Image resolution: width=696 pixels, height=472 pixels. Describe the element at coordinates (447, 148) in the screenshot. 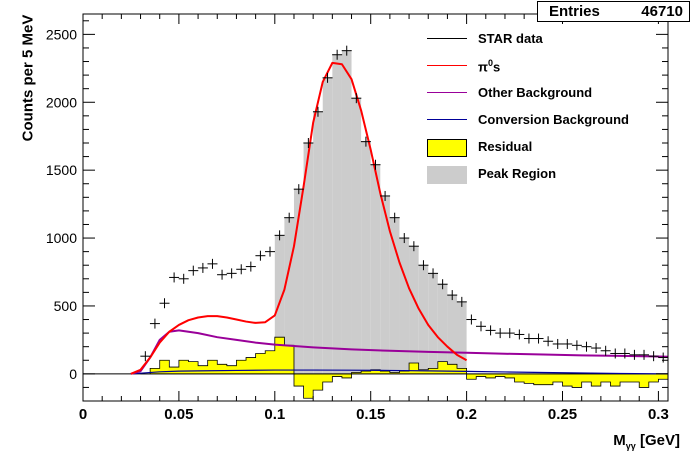

I see `residual-swatch` at that location.